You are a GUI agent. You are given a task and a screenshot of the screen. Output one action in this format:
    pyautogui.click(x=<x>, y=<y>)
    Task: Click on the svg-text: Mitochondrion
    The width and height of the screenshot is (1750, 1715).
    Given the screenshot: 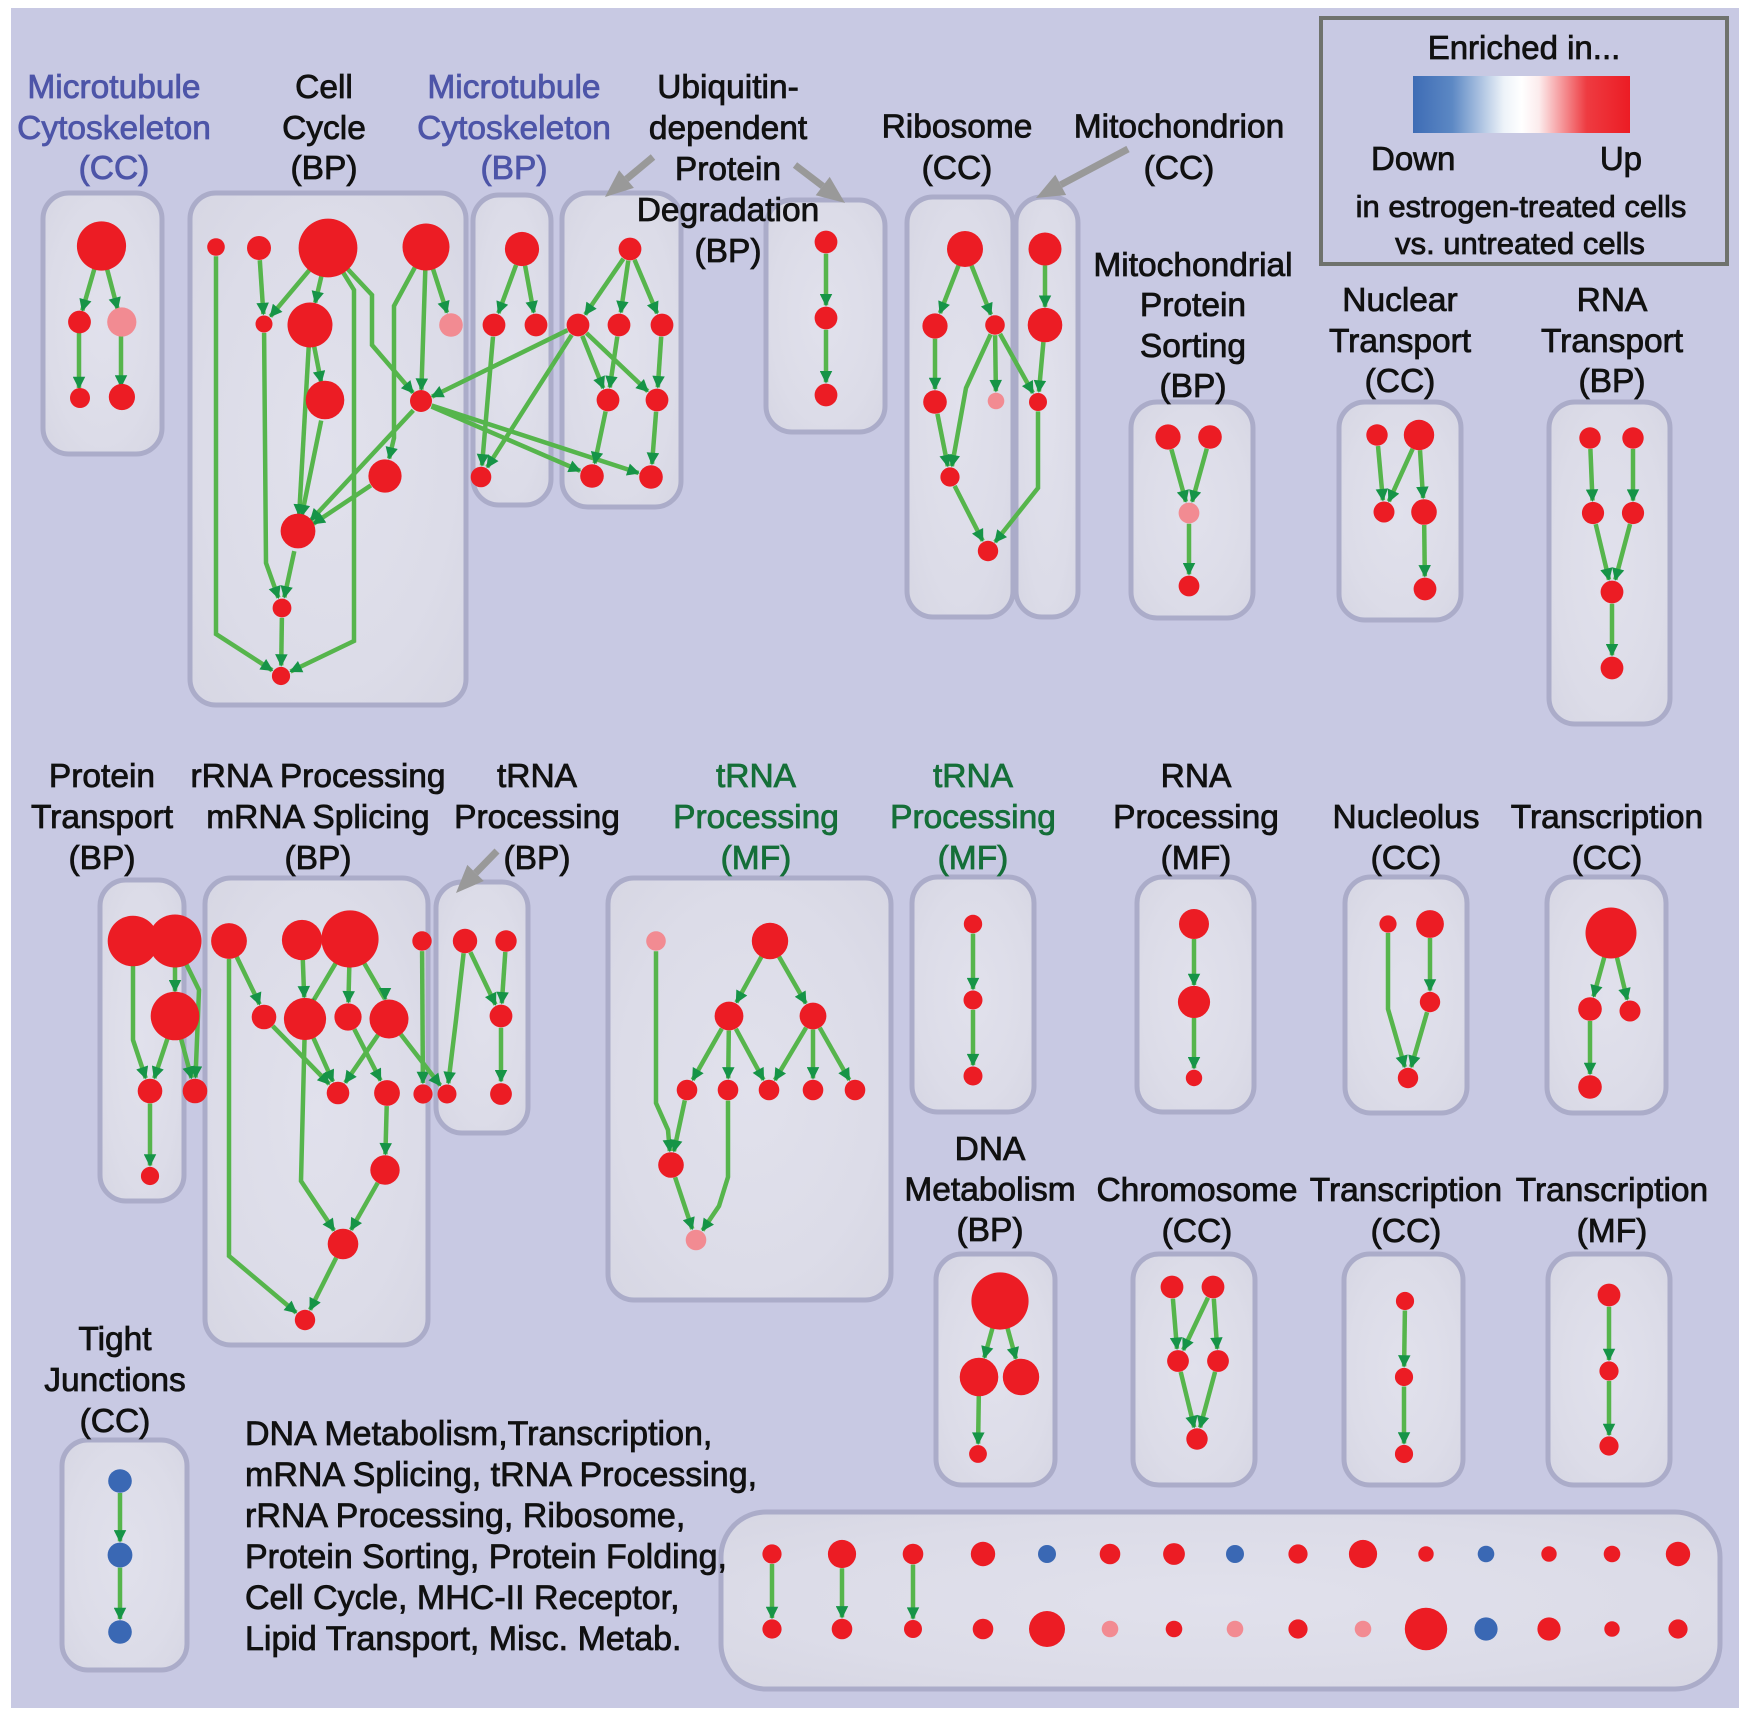 What is the action you would take?
    pyautogui.click(x=1179, y=127)
    